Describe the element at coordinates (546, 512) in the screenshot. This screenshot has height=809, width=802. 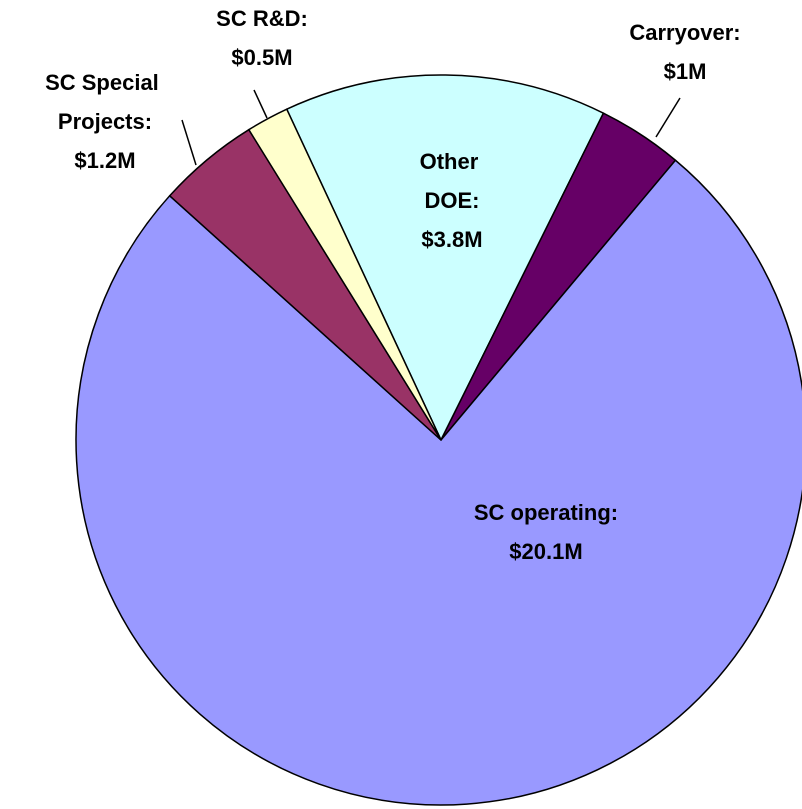
I see `slice-label: SC operating:` at that location.